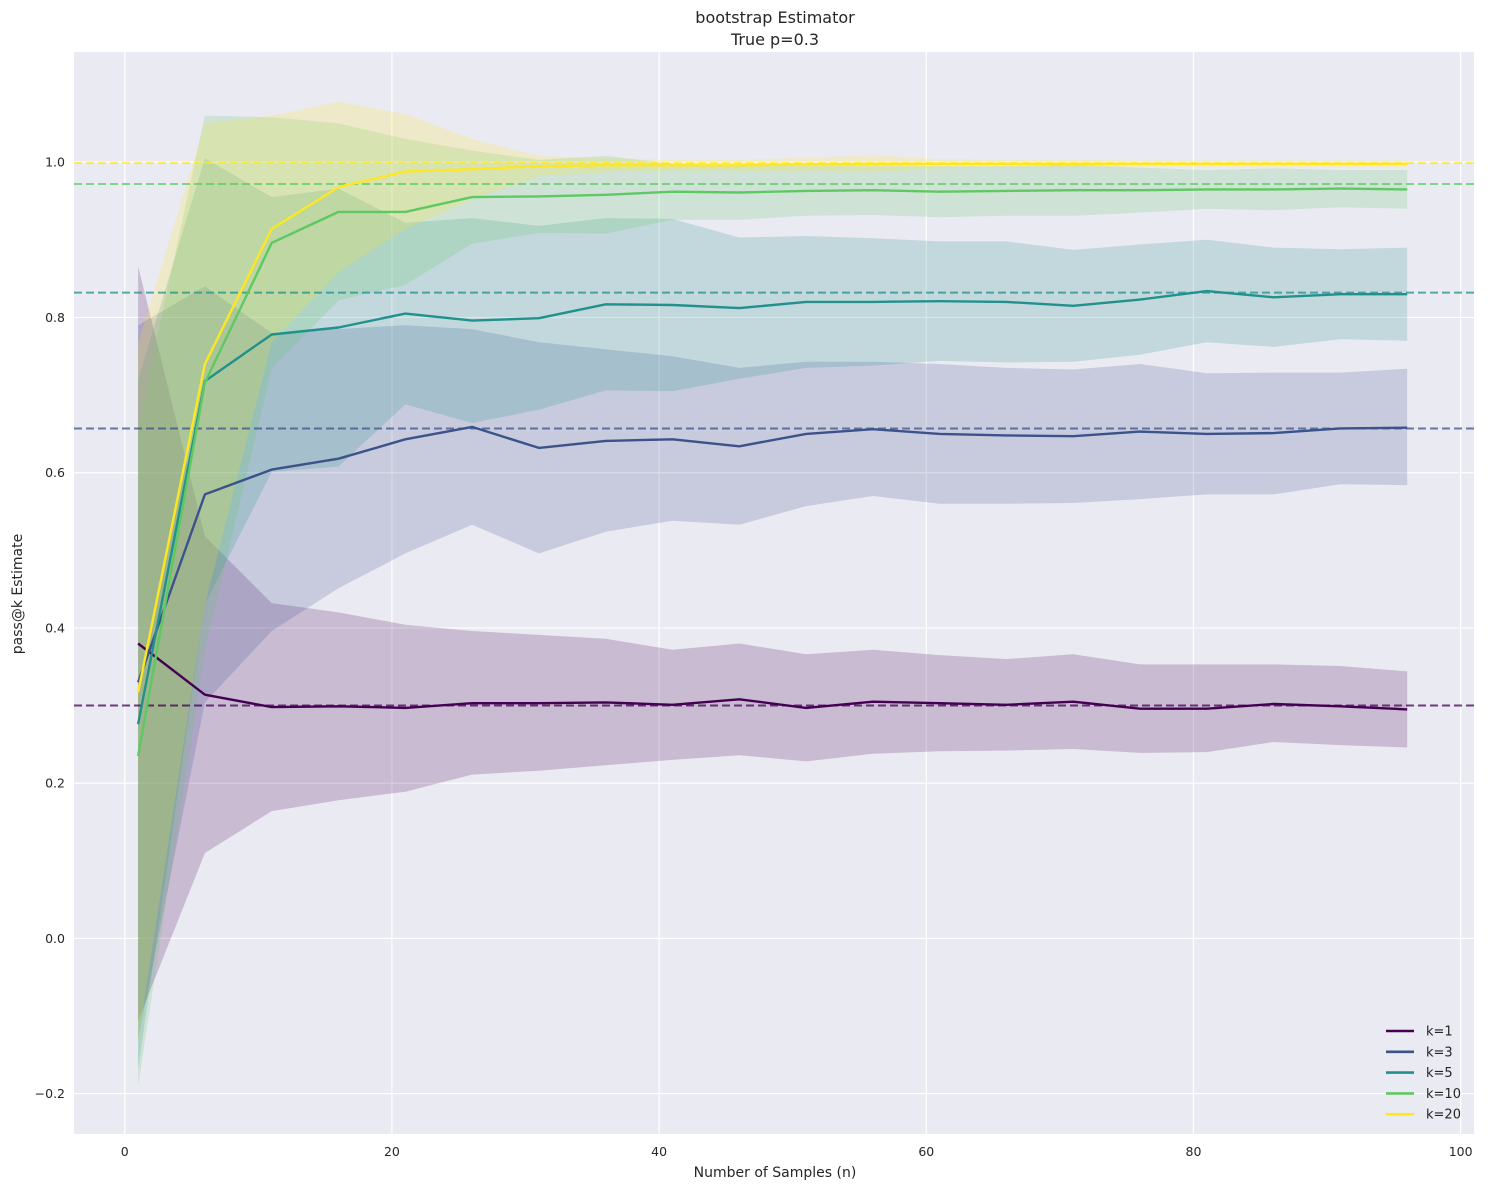 The width and height of the screenshot is (1488, 1189). Describe the element at coordinates (797, 1151) in the screenshot. I see `x-axis-ticks: 0 20 40 60 80 100` at that location.